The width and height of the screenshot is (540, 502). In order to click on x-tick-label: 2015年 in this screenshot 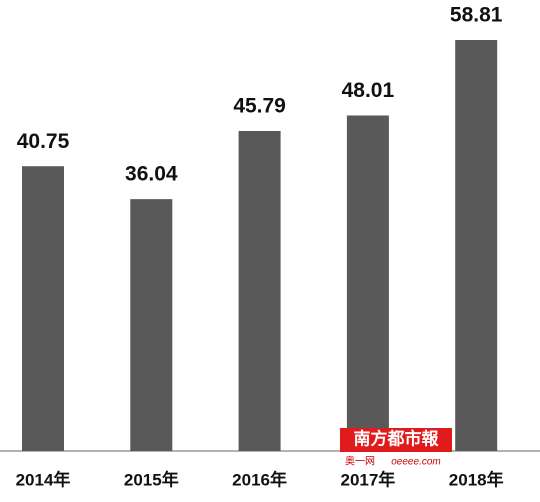, I will do `click(151, 479)`.